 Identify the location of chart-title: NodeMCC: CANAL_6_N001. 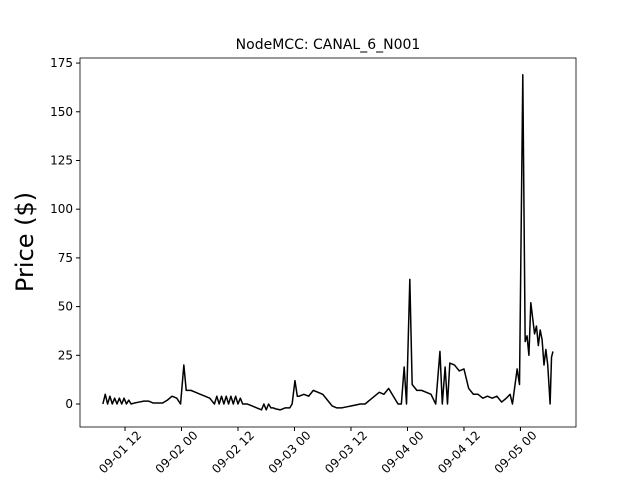
(328, 45).